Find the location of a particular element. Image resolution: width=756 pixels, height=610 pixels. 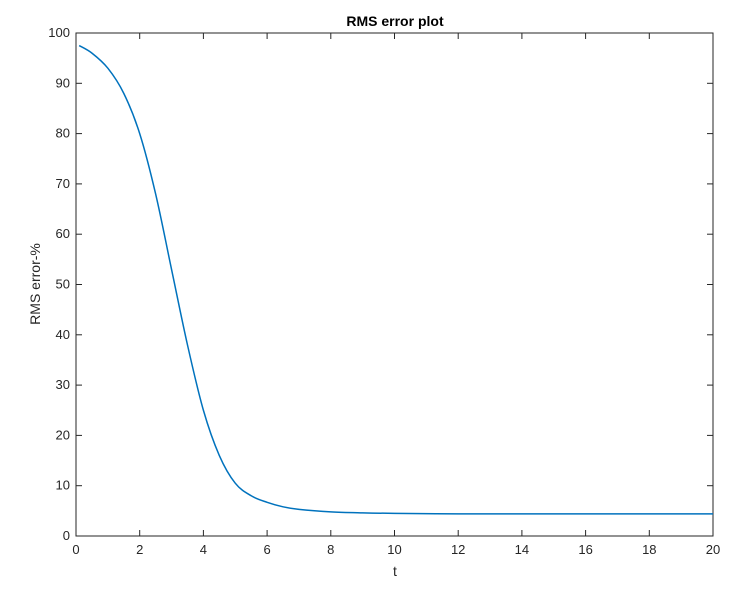

x-axis-label: t is located at coordinates (395, 571).